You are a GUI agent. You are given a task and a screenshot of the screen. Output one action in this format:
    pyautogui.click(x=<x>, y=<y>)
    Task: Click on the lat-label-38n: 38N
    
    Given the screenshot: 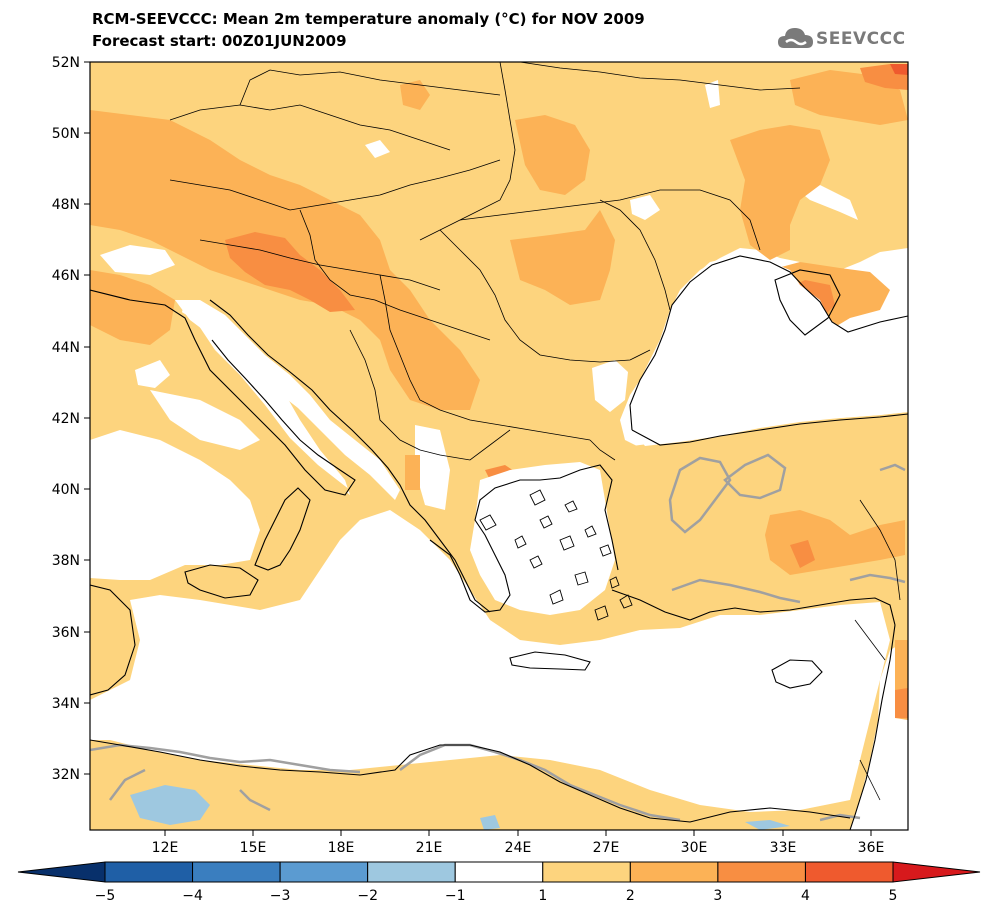 What is the action you would take?
    pyautogui.click(x=66, y=561)
    